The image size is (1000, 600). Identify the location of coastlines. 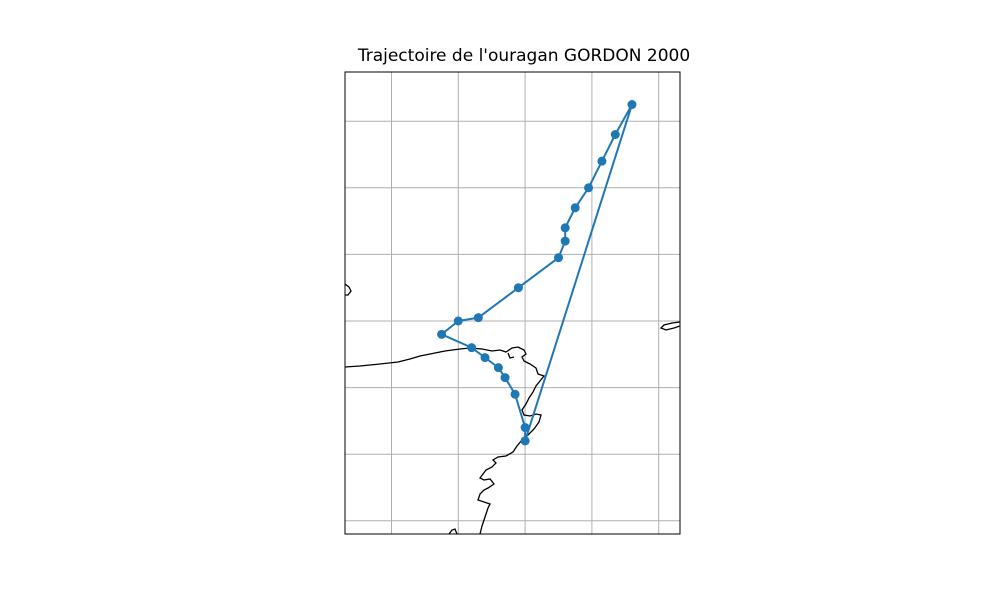
(512, 408).